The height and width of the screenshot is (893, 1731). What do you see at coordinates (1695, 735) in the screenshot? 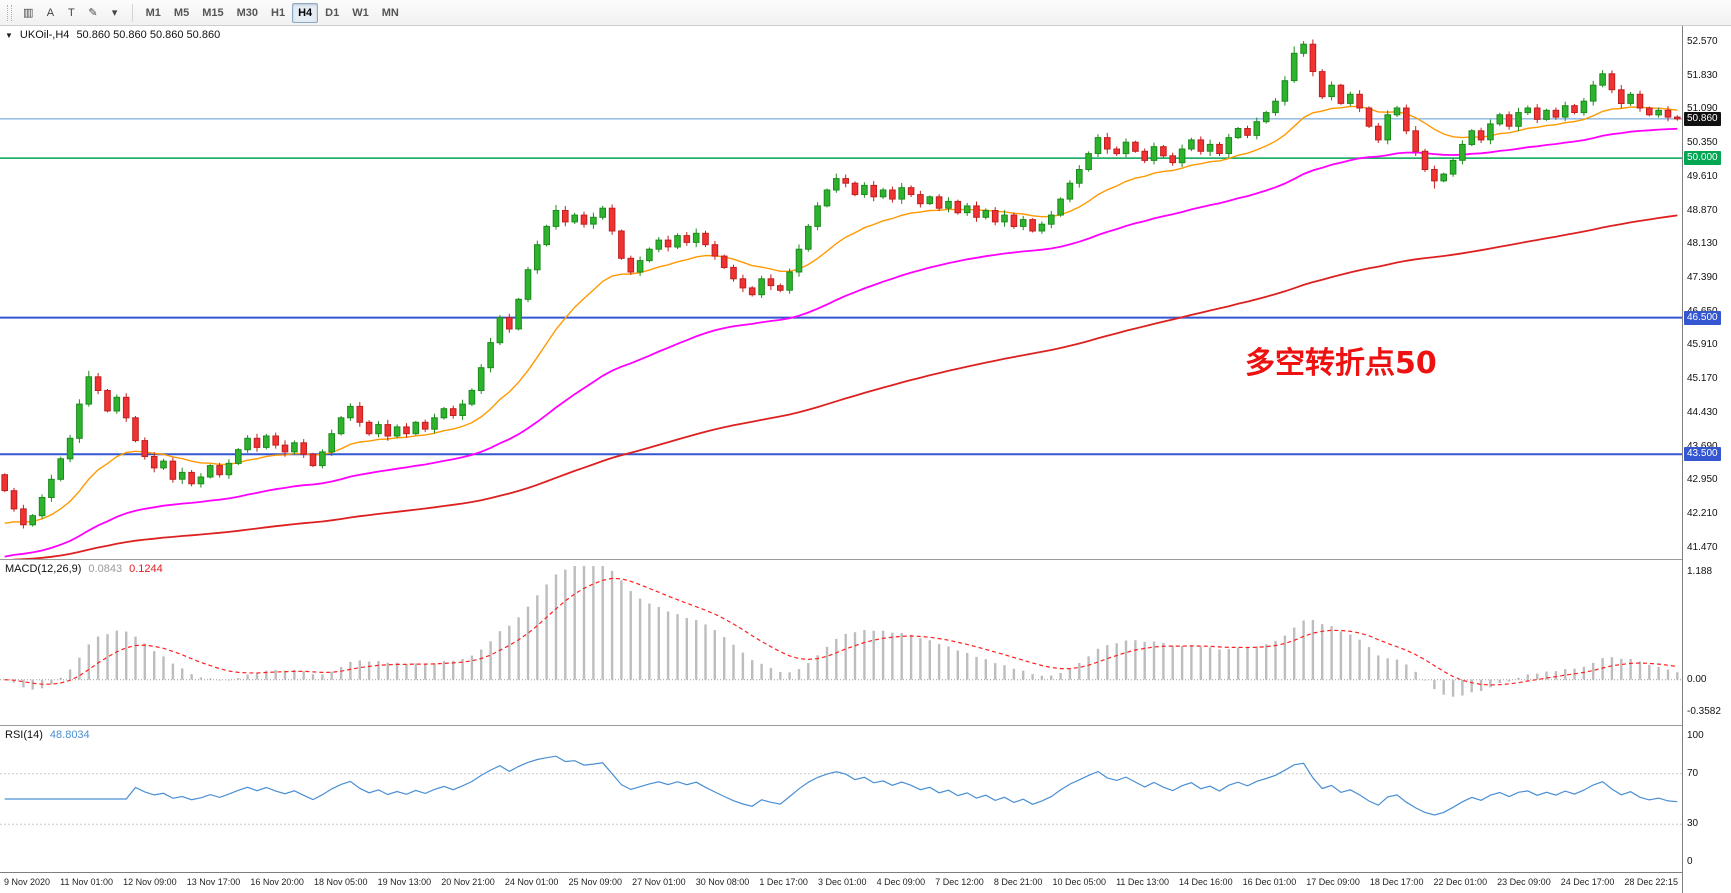
I see `rsi-axis-label: 100` at bounding box center [1695, 735].